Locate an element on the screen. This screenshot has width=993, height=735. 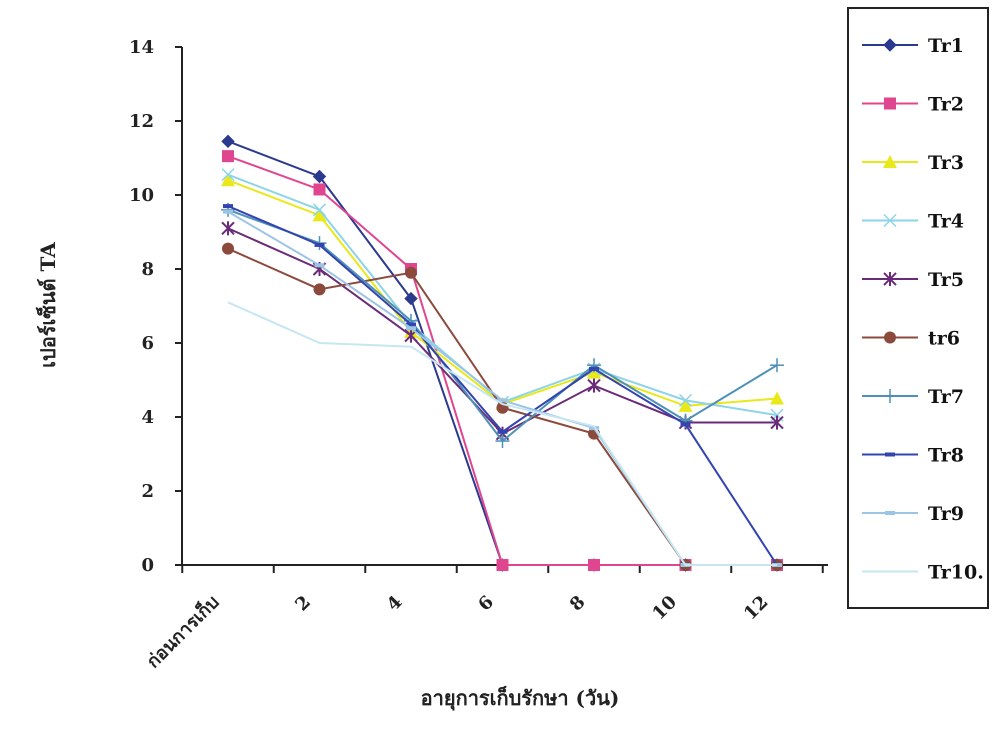
legend-label: Tr1 is located at coordinates (946, 46).